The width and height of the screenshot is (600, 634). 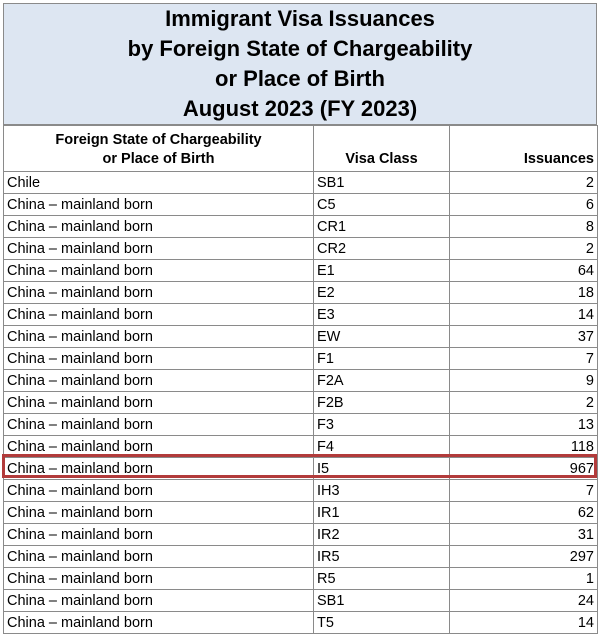 What do you see at coordinates (381, 490) in the screenshot?
I see `visa-class-cell: IH3` at bounding box center [381, 490].